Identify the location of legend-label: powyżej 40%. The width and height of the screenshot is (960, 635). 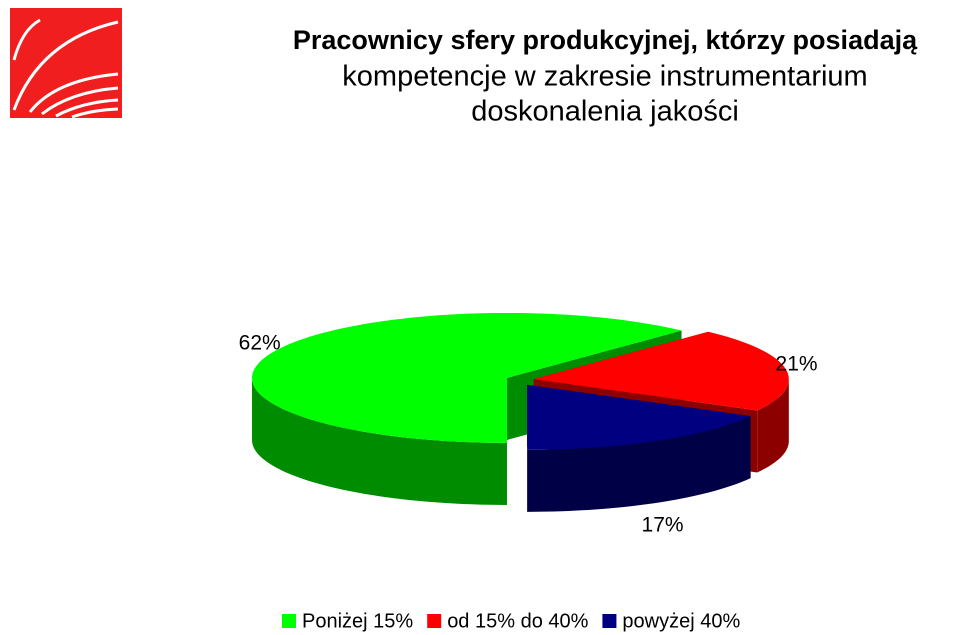
(681, 621).